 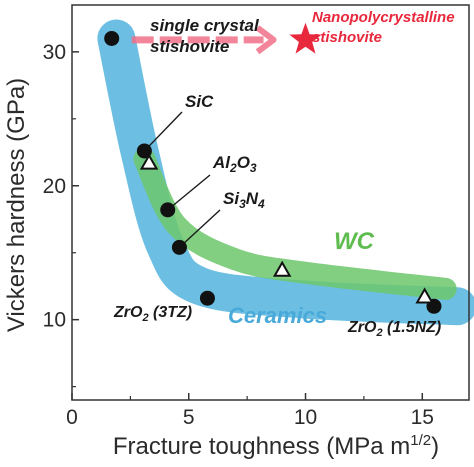 I want to click on x-axis-title: Fracture toughness (MPa m1/2), so click(x=276, y=446).